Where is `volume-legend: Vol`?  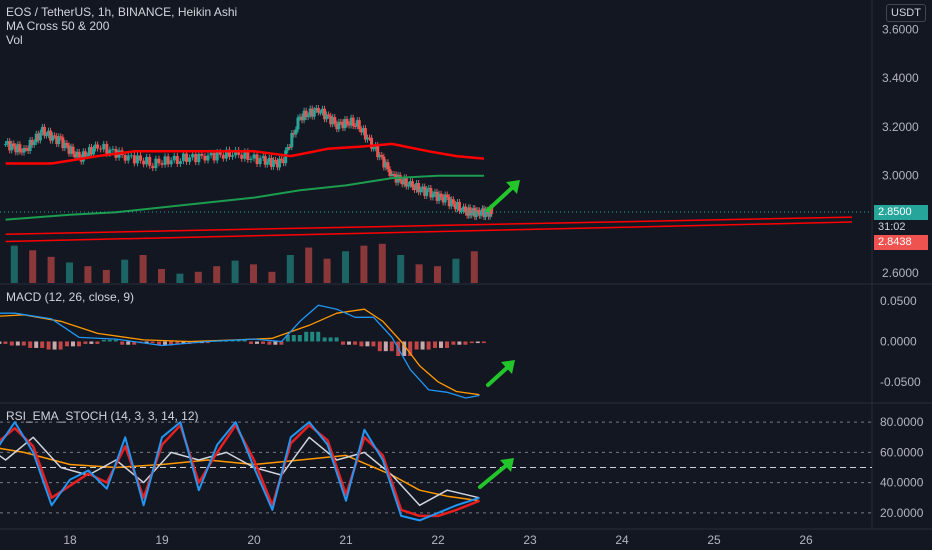
volume-legend: Vol is located at coordinates (14, 40).